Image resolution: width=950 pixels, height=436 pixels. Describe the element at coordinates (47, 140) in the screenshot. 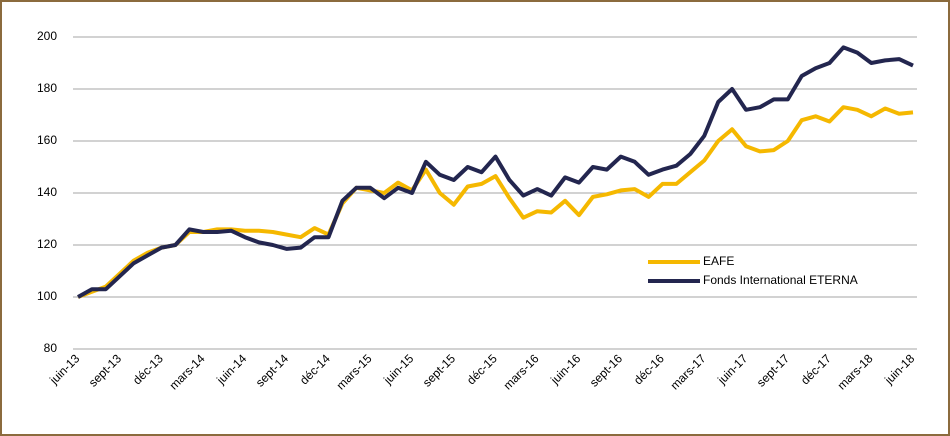

I see `y-tick-label: 160` at that location.